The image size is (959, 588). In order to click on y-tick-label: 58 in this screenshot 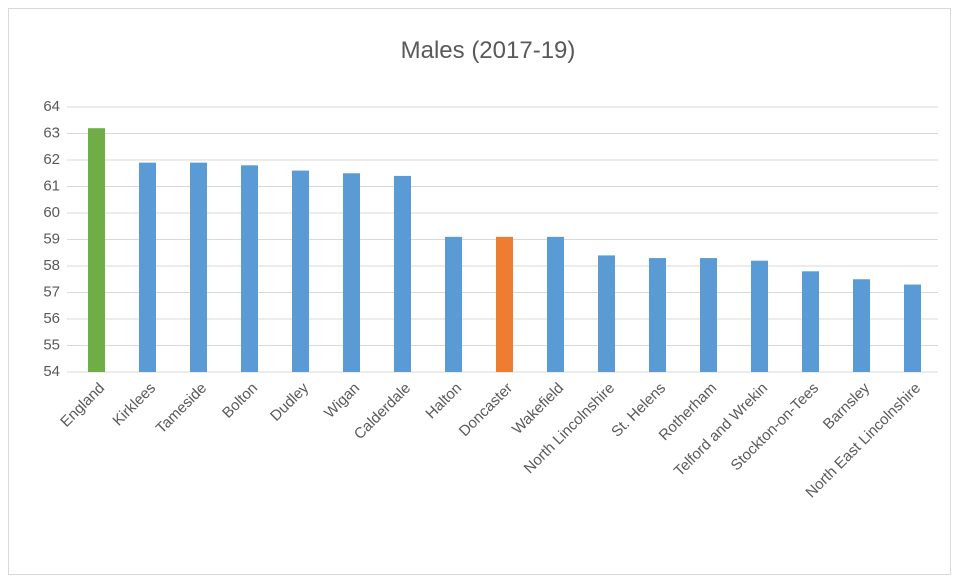, I will do `click(51, 265)`.